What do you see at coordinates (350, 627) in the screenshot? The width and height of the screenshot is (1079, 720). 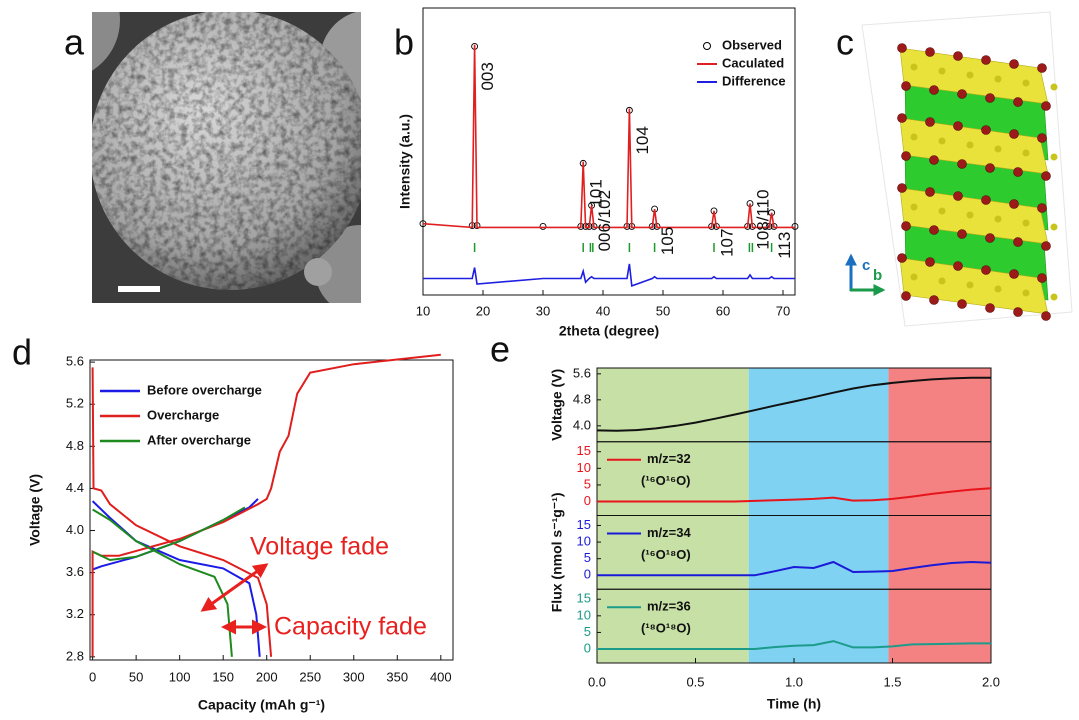 I see `annotation: Capacity fade` at bounding box center [350, 627].